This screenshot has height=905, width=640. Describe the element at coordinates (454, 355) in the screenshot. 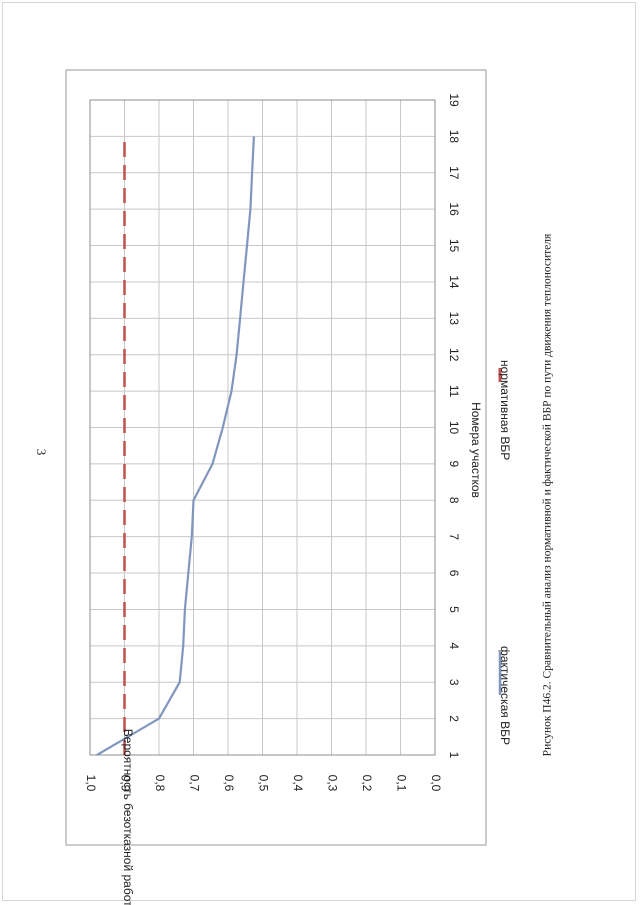

I see `x-tick-label: 12` at that location.